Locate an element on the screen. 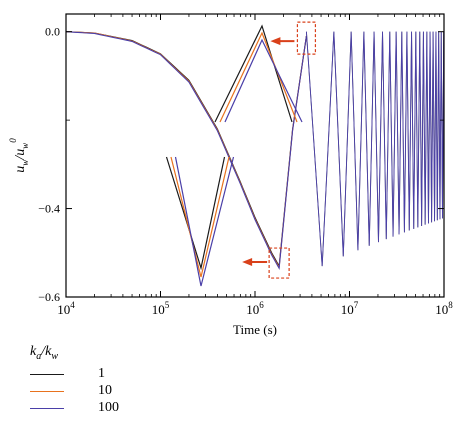 The height and width of the screenshot is (445, 474). trough-highlight-box is located at coordinates (279, 263).